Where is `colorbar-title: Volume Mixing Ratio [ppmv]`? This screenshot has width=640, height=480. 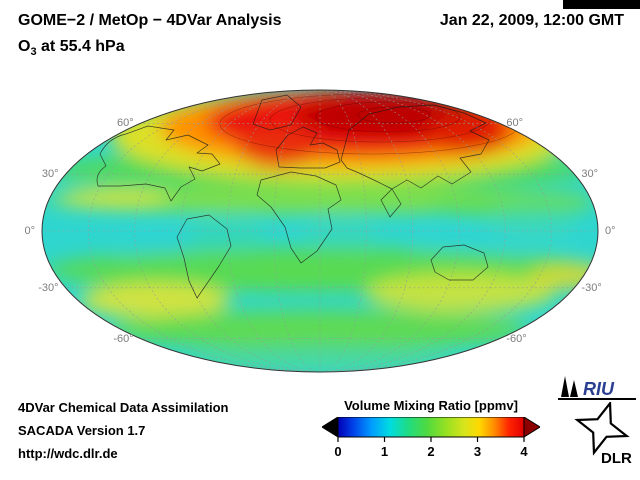 colorbar-title: Volume Mixing Ratio [ppmv] is located at coordinates (431, 405).